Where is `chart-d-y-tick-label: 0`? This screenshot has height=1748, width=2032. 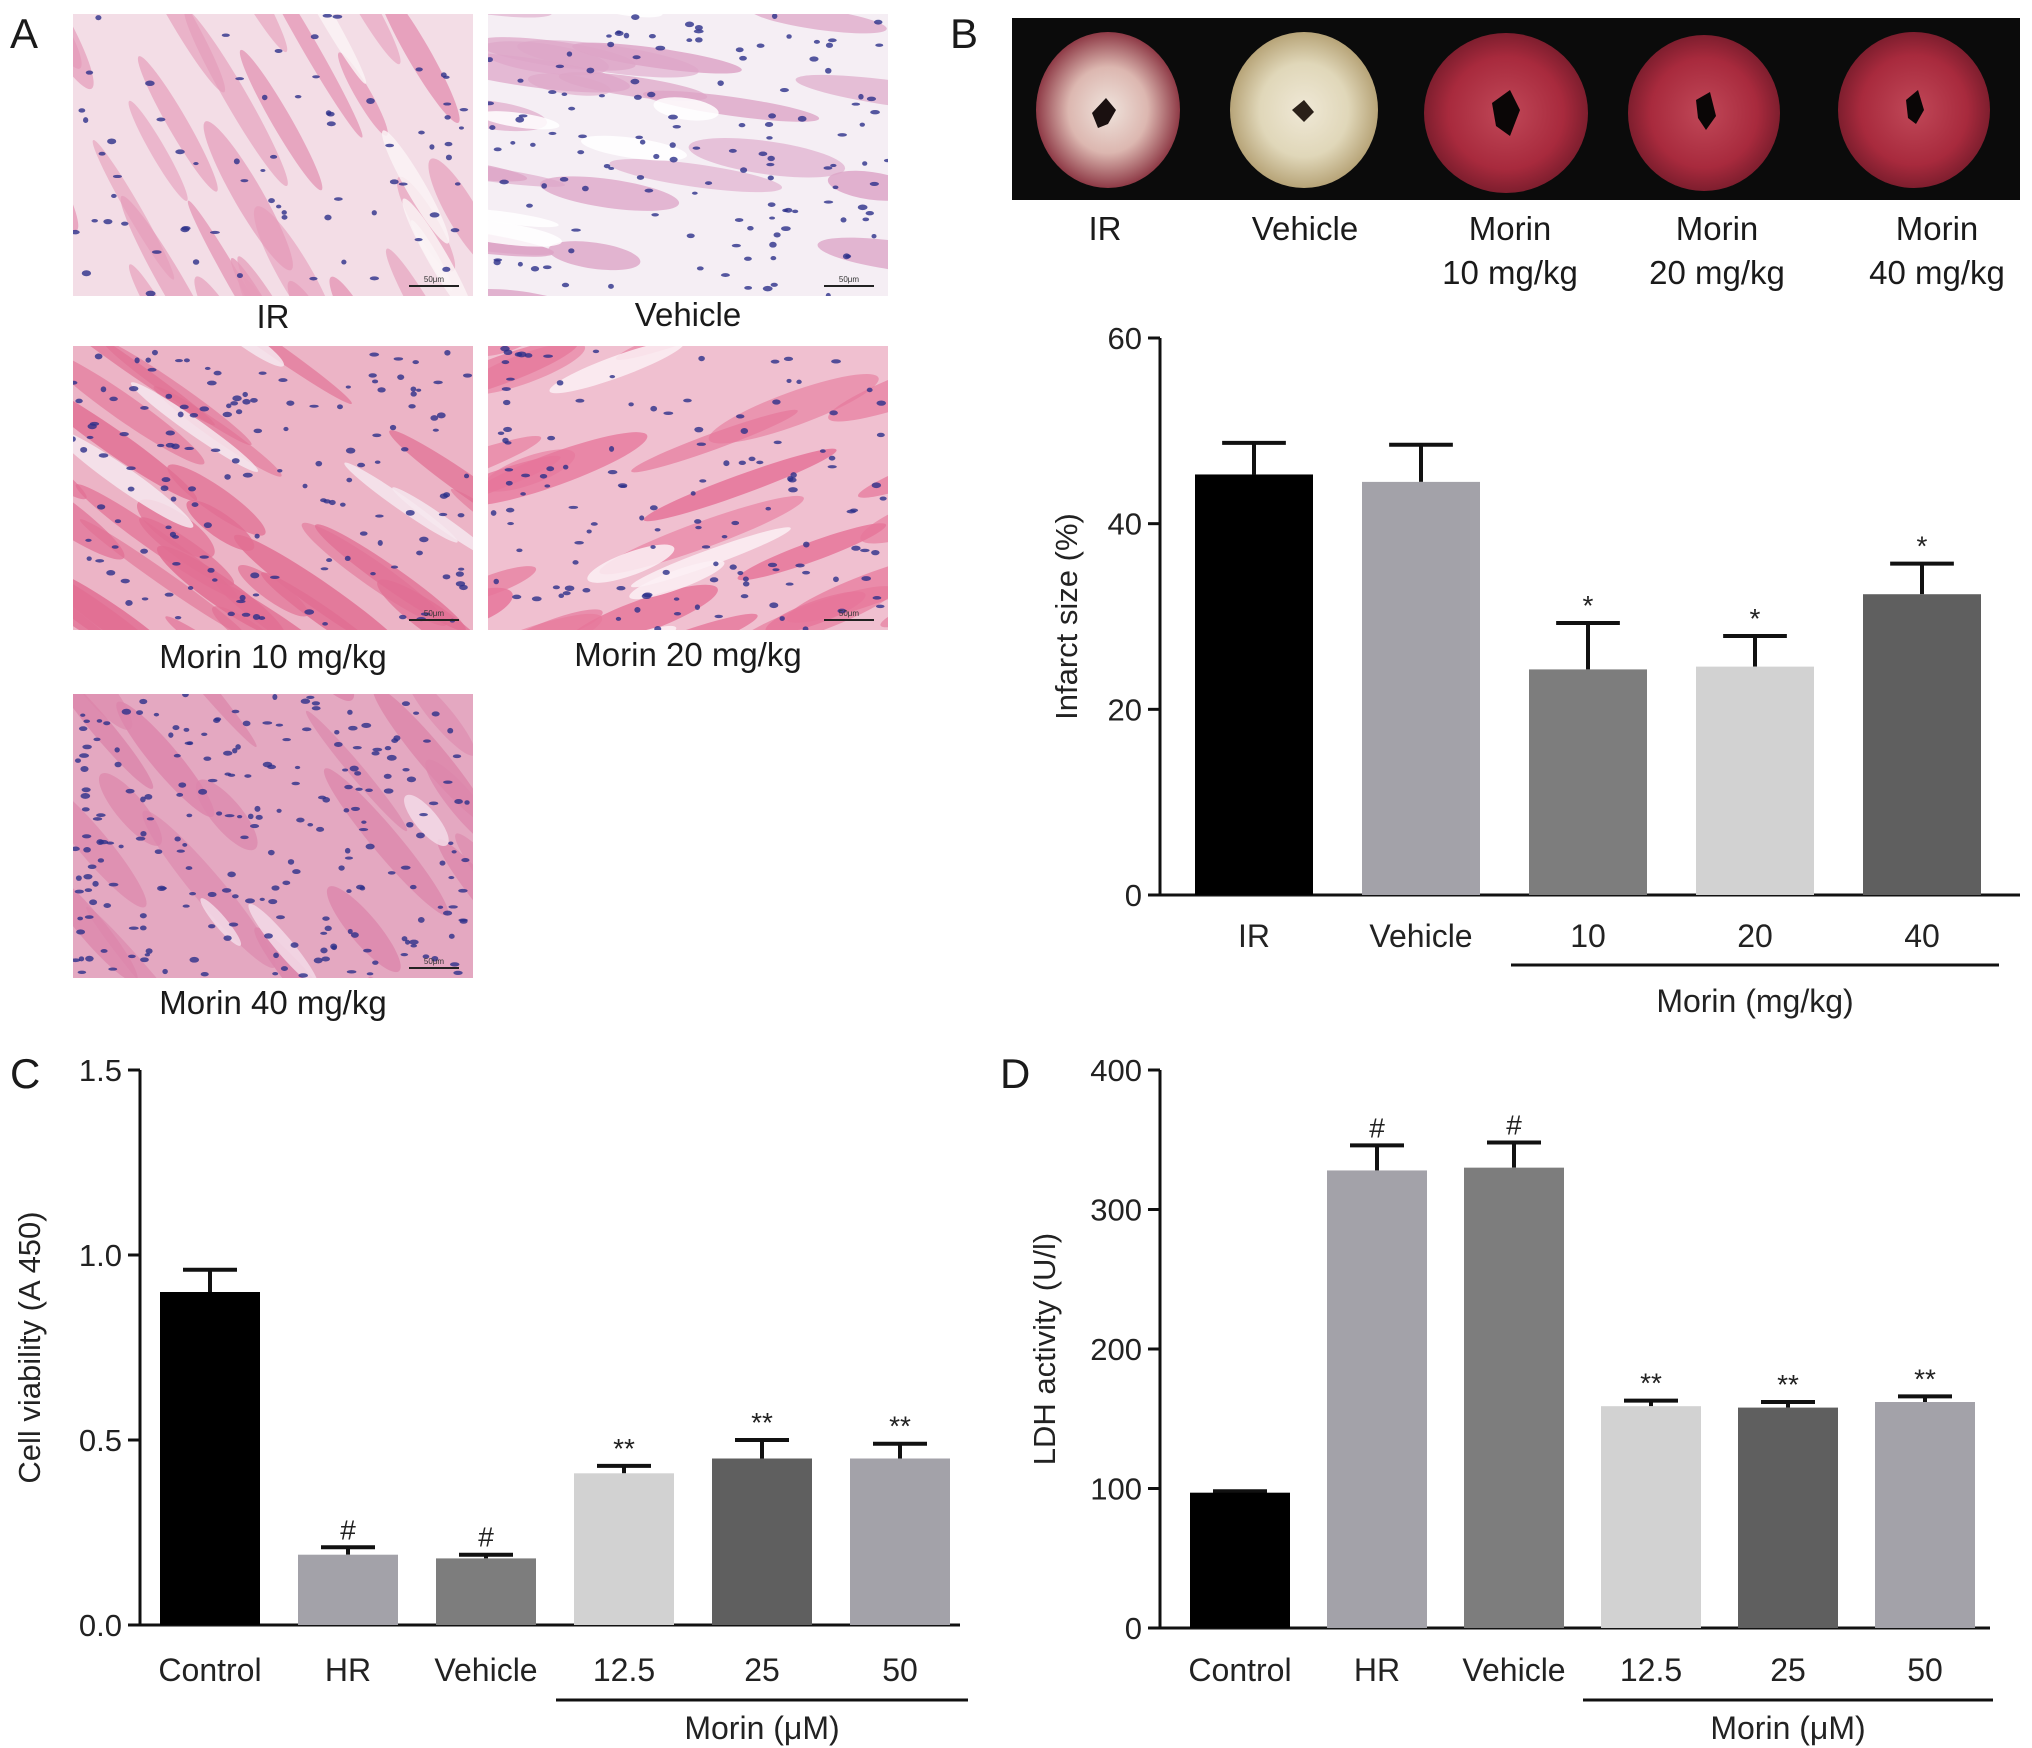
chart-d-y-tick-label: 0 is located at coordinates (1133, 1628).